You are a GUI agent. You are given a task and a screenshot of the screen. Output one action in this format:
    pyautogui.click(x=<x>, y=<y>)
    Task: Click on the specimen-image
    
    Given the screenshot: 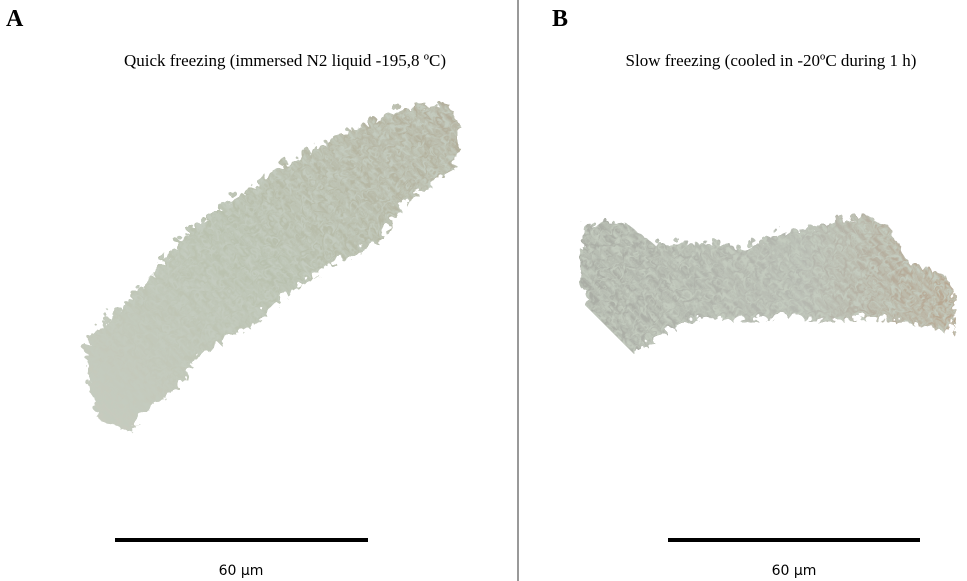 What is the action you would take?
    pyautogui.click(x=765, y=281)
    